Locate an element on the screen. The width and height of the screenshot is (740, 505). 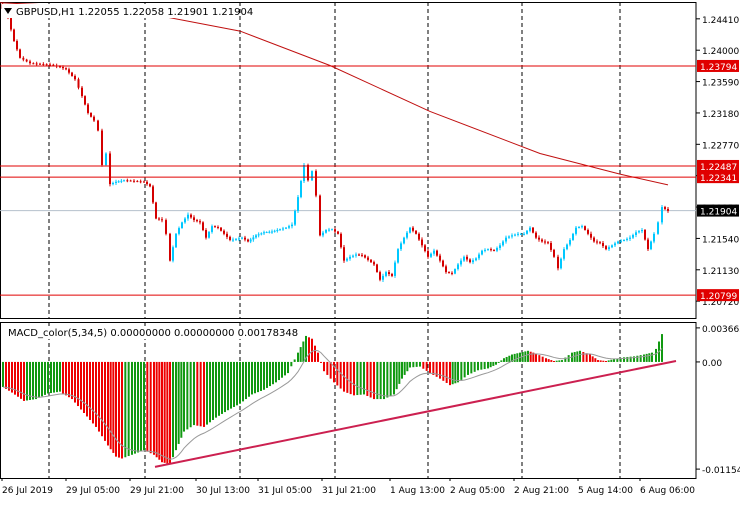
time-tick-label: 2 Aug 05:00 is located at coordinates (477, 491).